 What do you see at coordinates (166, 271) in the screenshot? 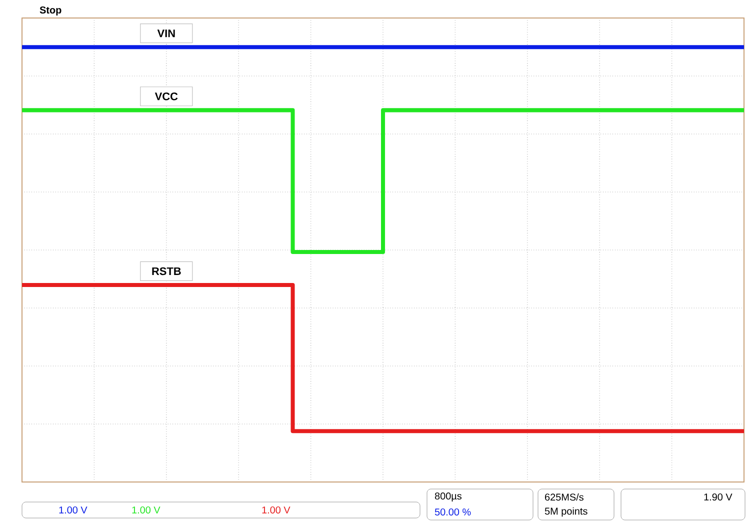
I see `series-label: RSTB` at bounding box center [166, 271].